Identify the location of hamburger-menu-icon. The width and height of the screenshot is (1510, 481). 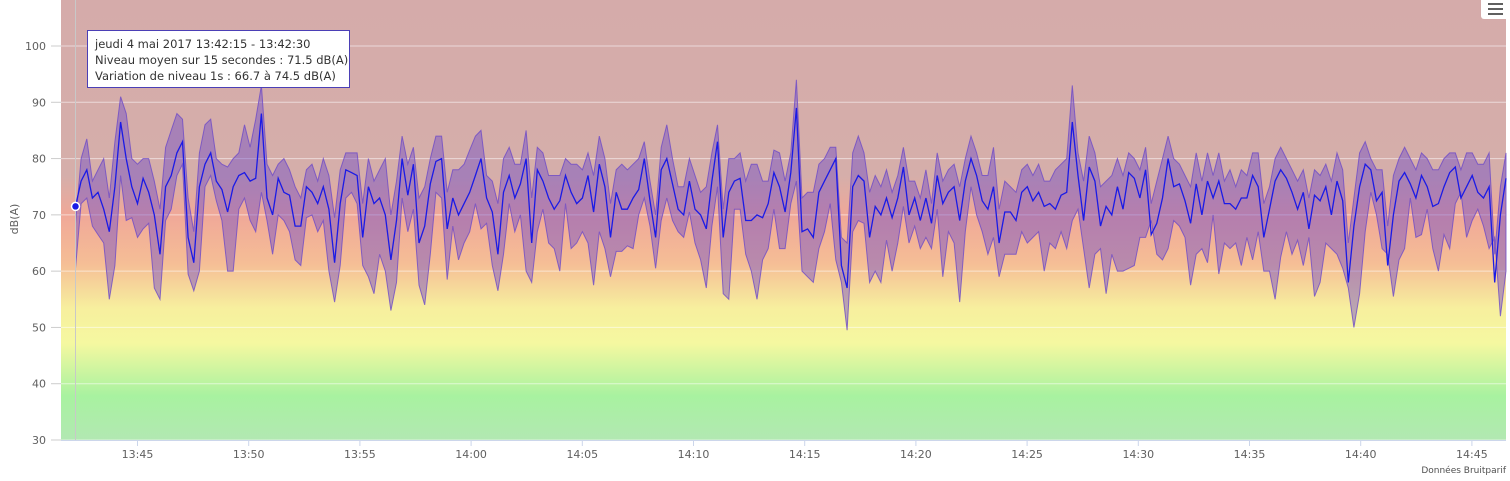
(1495, 9).